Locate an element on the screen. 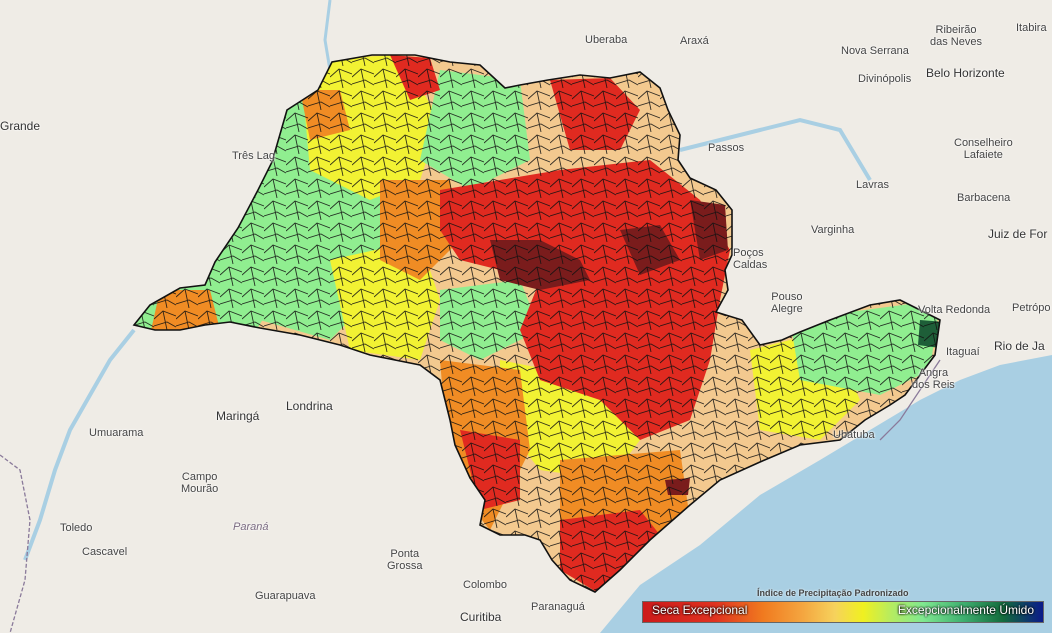 This screenshot has width=1052, height=633. reservoir is located at coordinates (775, 149).